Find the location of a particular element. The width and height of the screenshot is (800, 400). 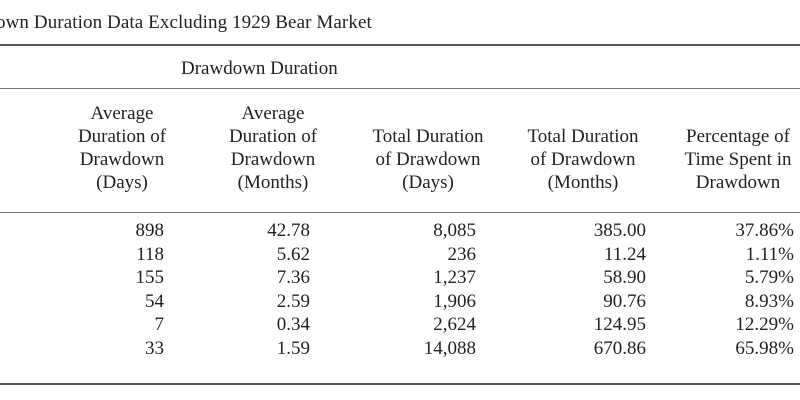

cell-percentage: 37.86% is located at coordinates (764, 230).